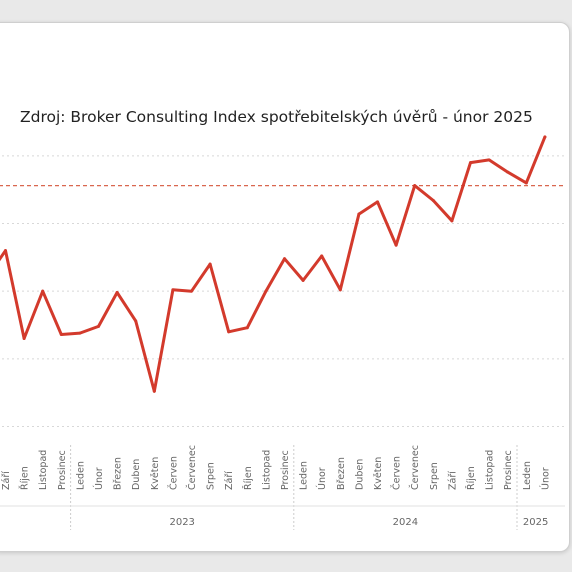 The height and width of the screenshot is (572, 572). I want to click on year-labels: 2023 2024 2025, so click(282, 487).